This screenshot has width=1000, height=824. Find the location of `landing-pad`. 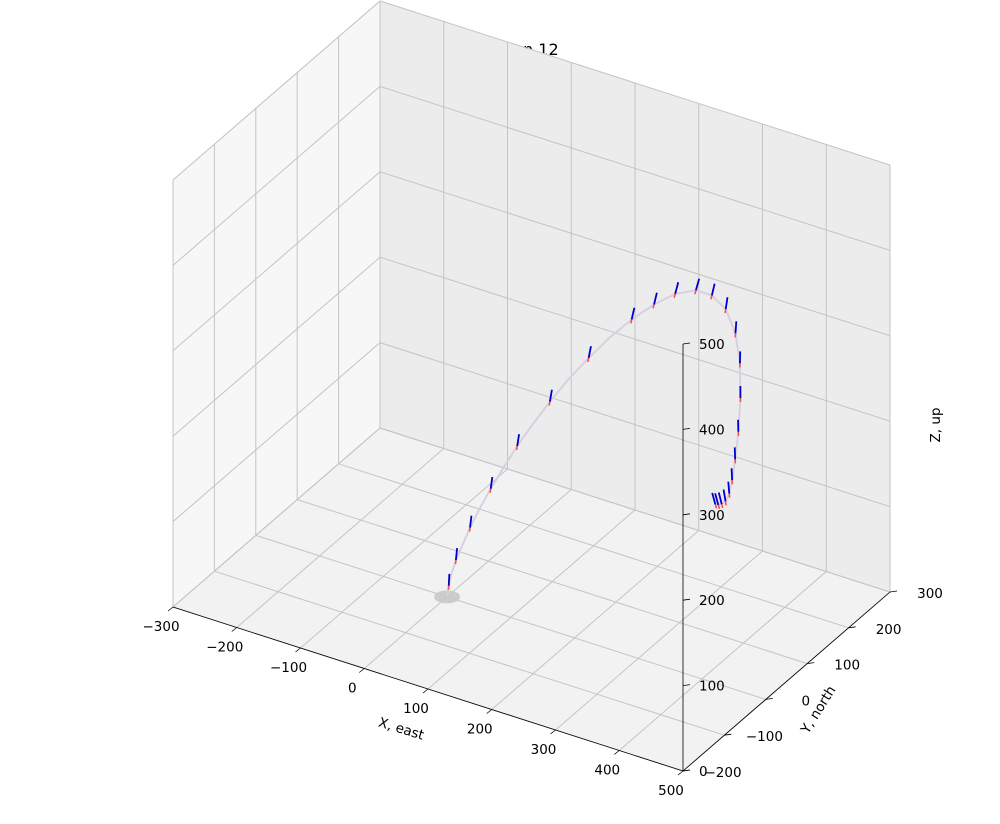

landing-pad is located at coordinates (447, 597).